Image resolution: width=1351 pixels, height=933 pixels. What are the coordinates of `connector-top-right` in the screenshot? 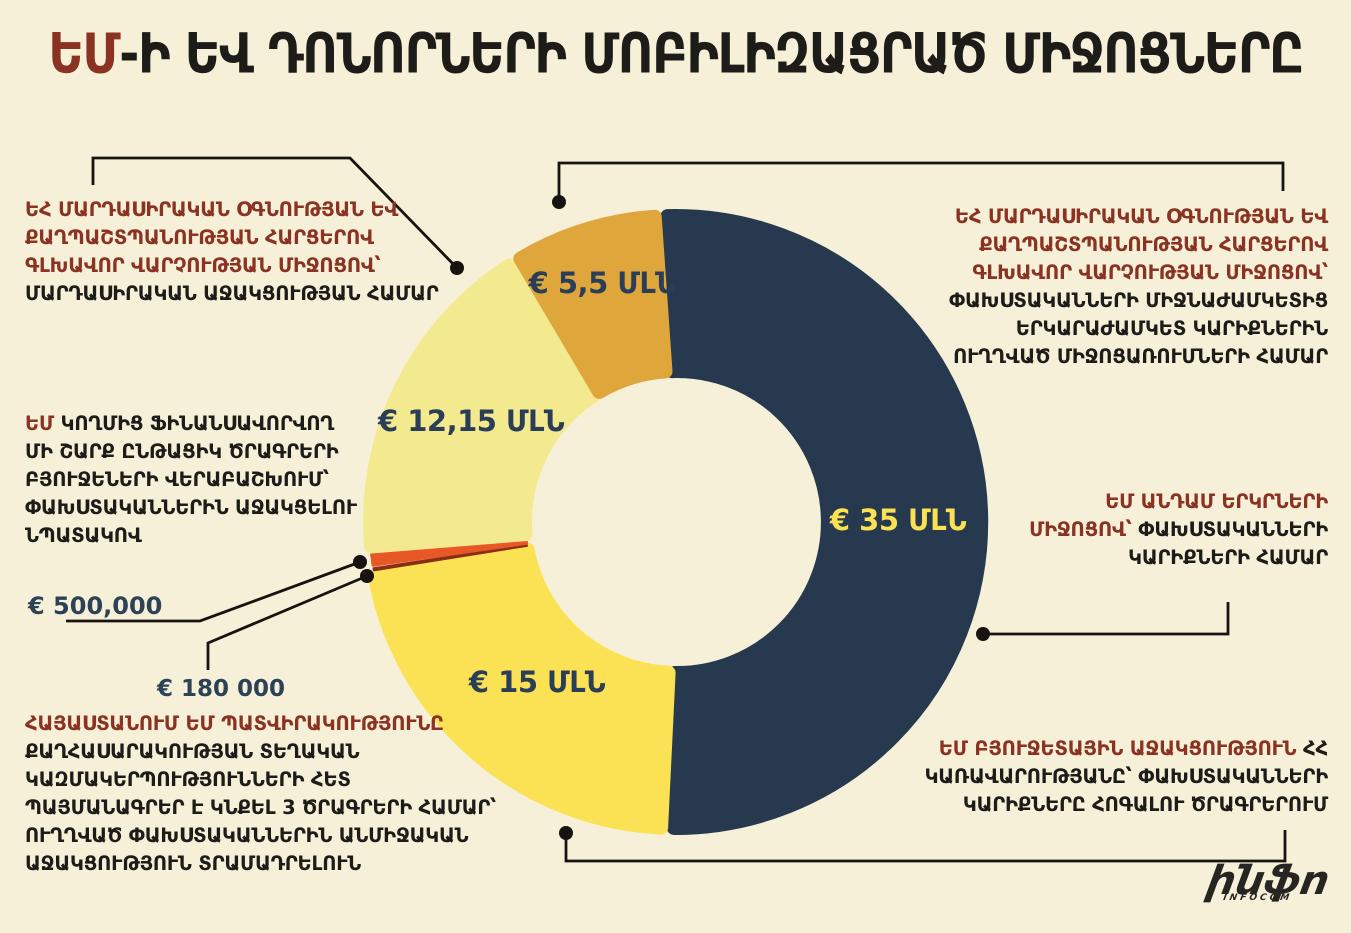 It's located at (921, 181).